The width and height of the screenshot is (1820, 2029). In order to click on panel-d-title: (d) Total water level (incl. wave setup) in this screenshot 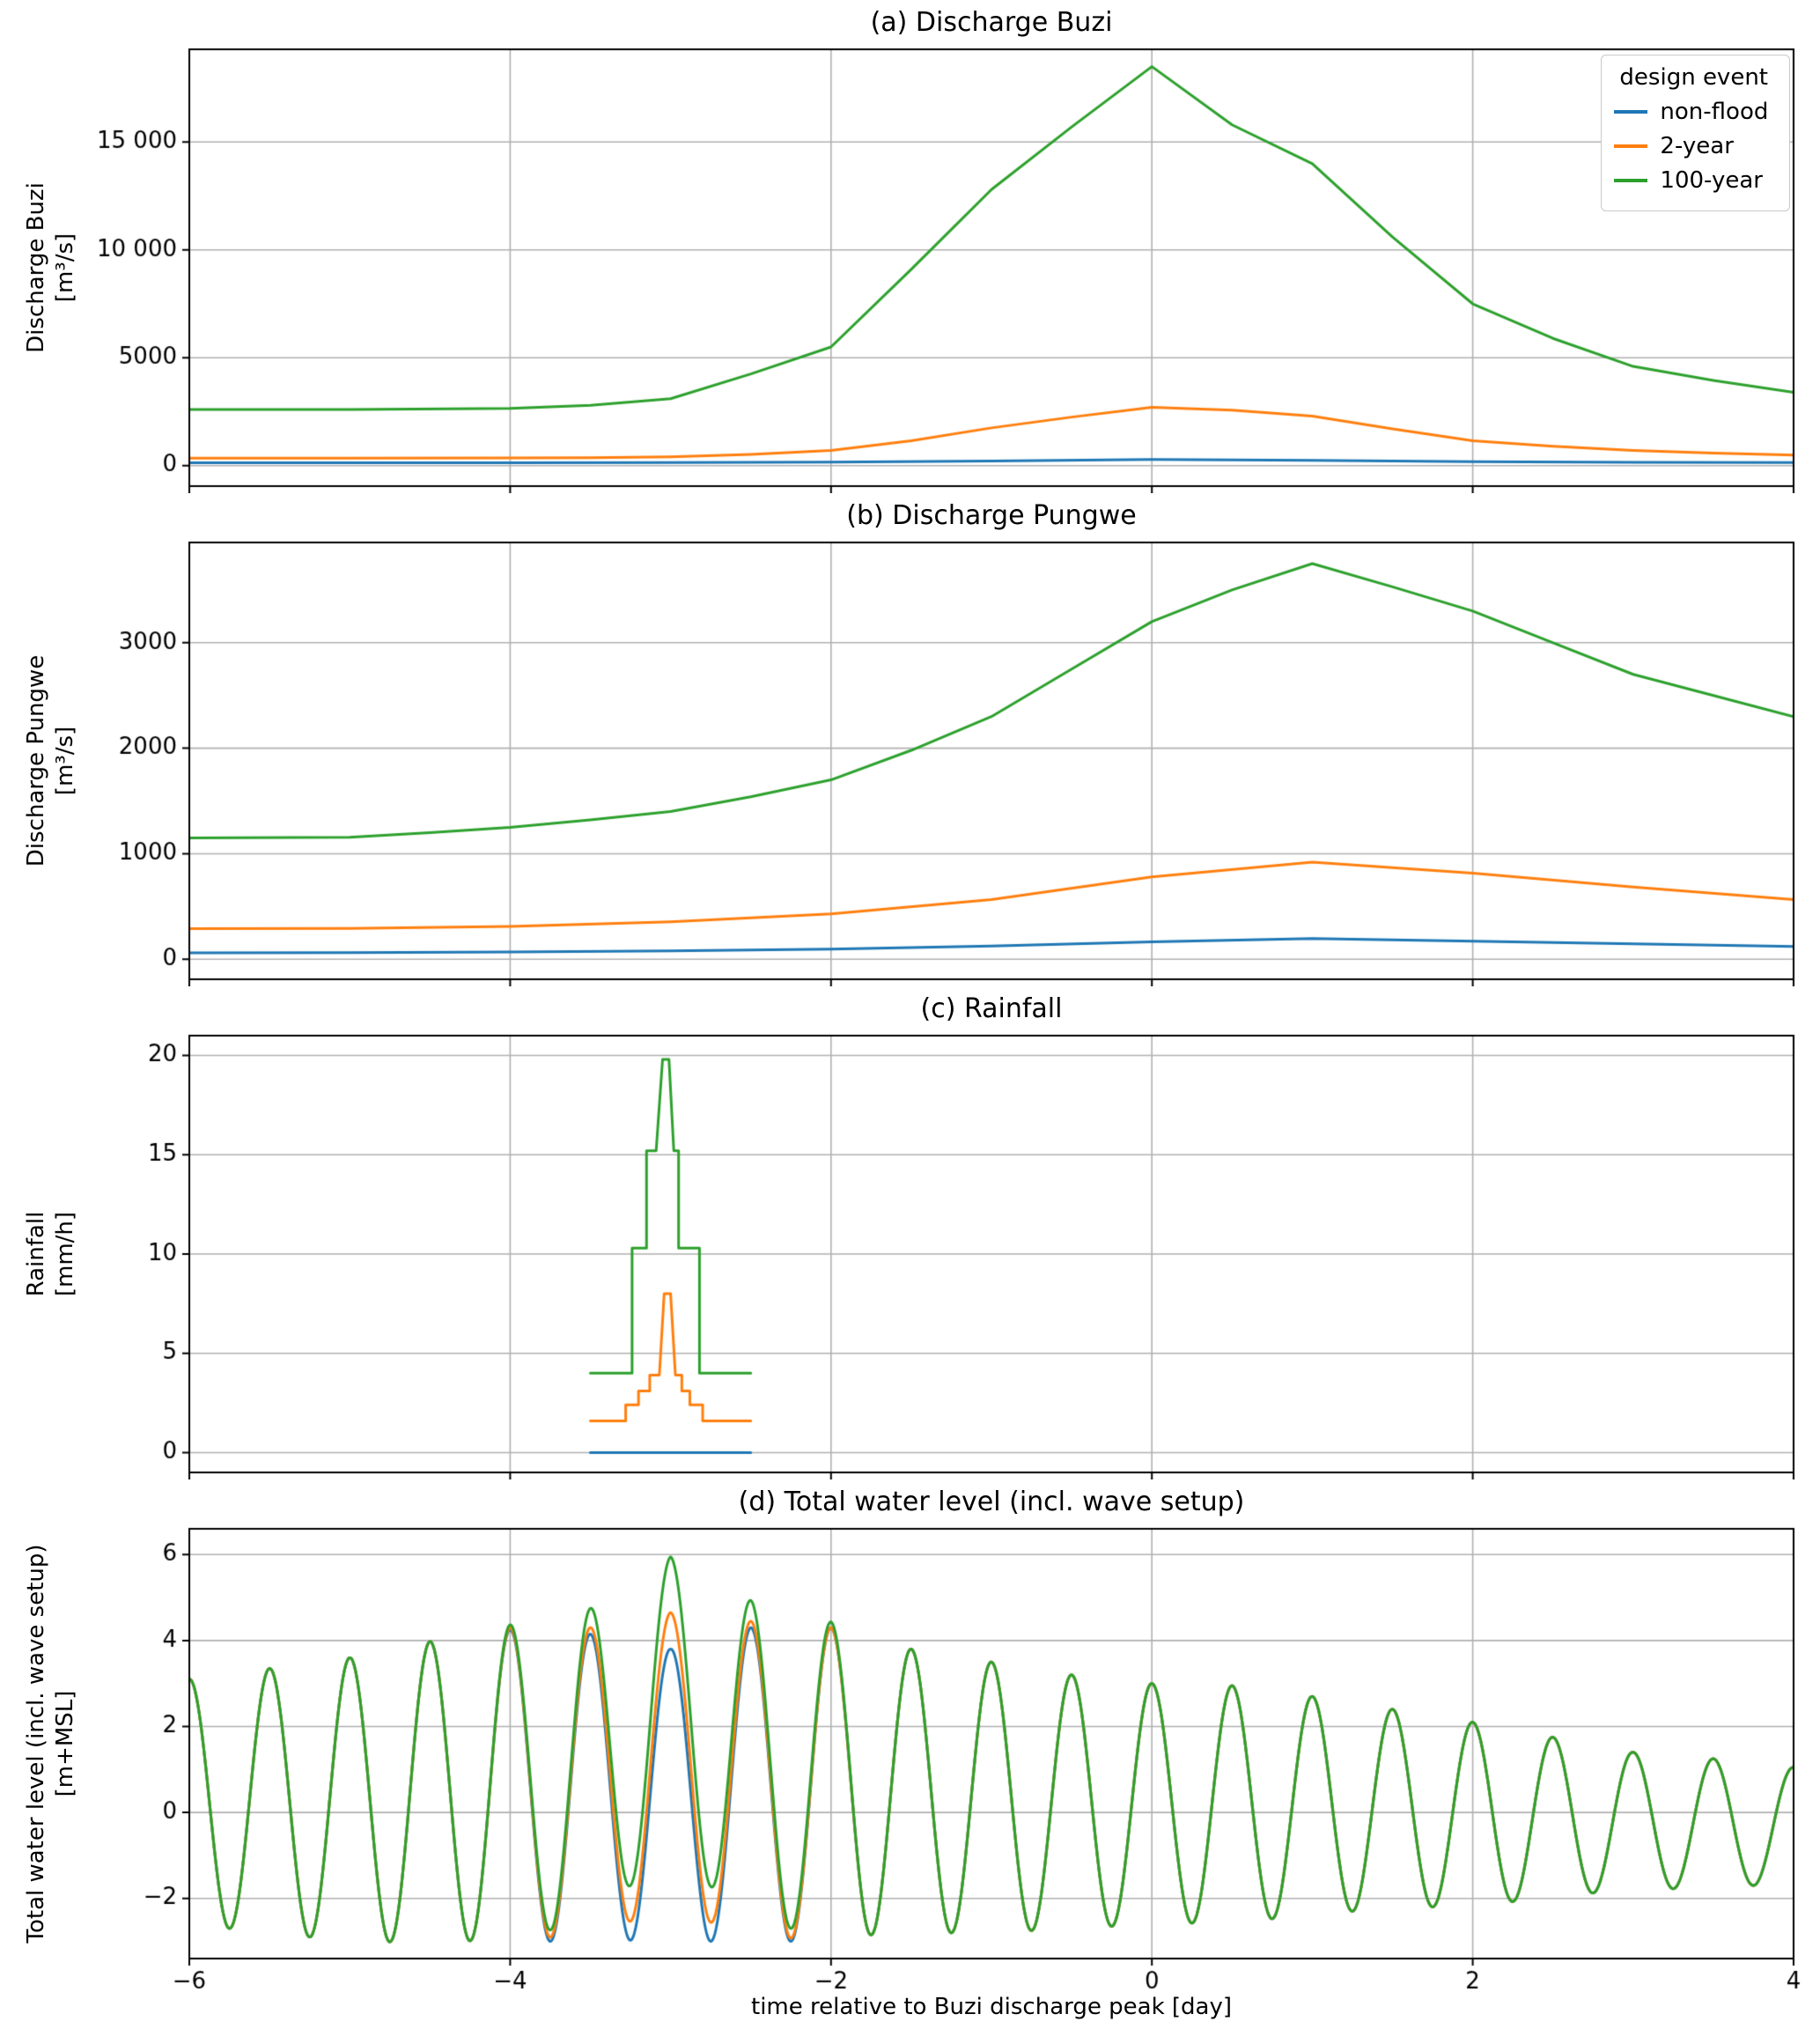, I will do `click(991, 1502)`.